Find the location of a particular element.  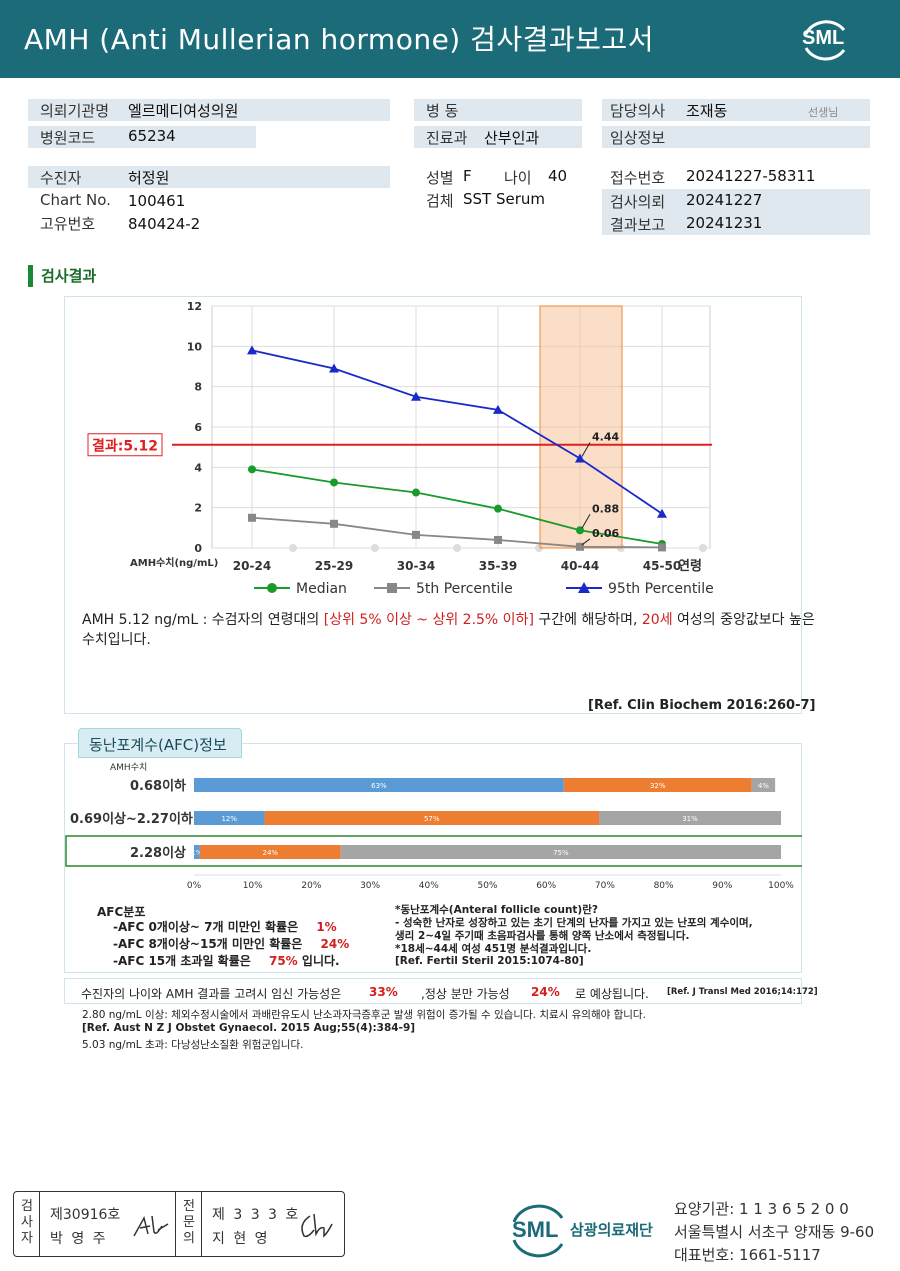

signature-stamp: 검사자 제30916호 박 영 주 전문의 제 3 3 3 호 지 현 영 is located at coordinates (179, 1224).